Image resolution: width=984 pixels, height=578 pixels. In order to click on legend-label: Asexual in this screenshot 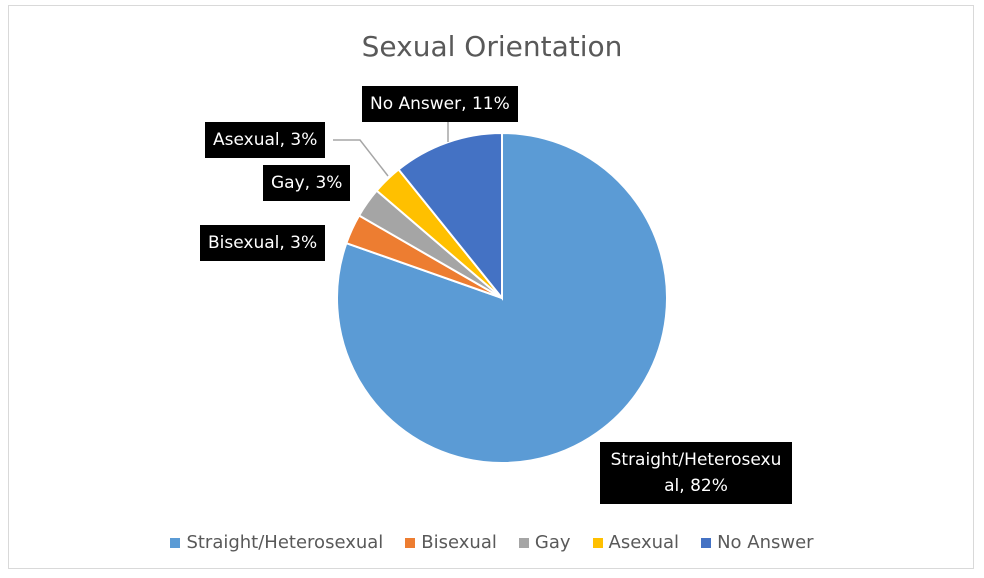, I will do `click(644, 542)`.